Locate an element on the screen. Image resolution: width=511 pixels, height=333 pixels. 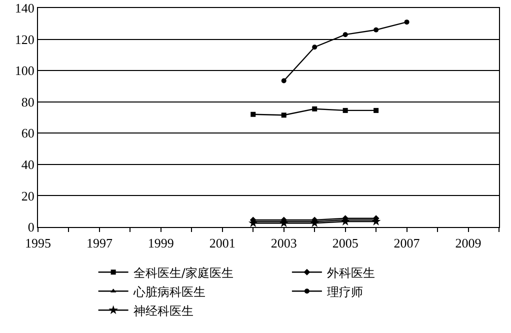
x-tick-label: 1999 is located at coordinates (161, 243).